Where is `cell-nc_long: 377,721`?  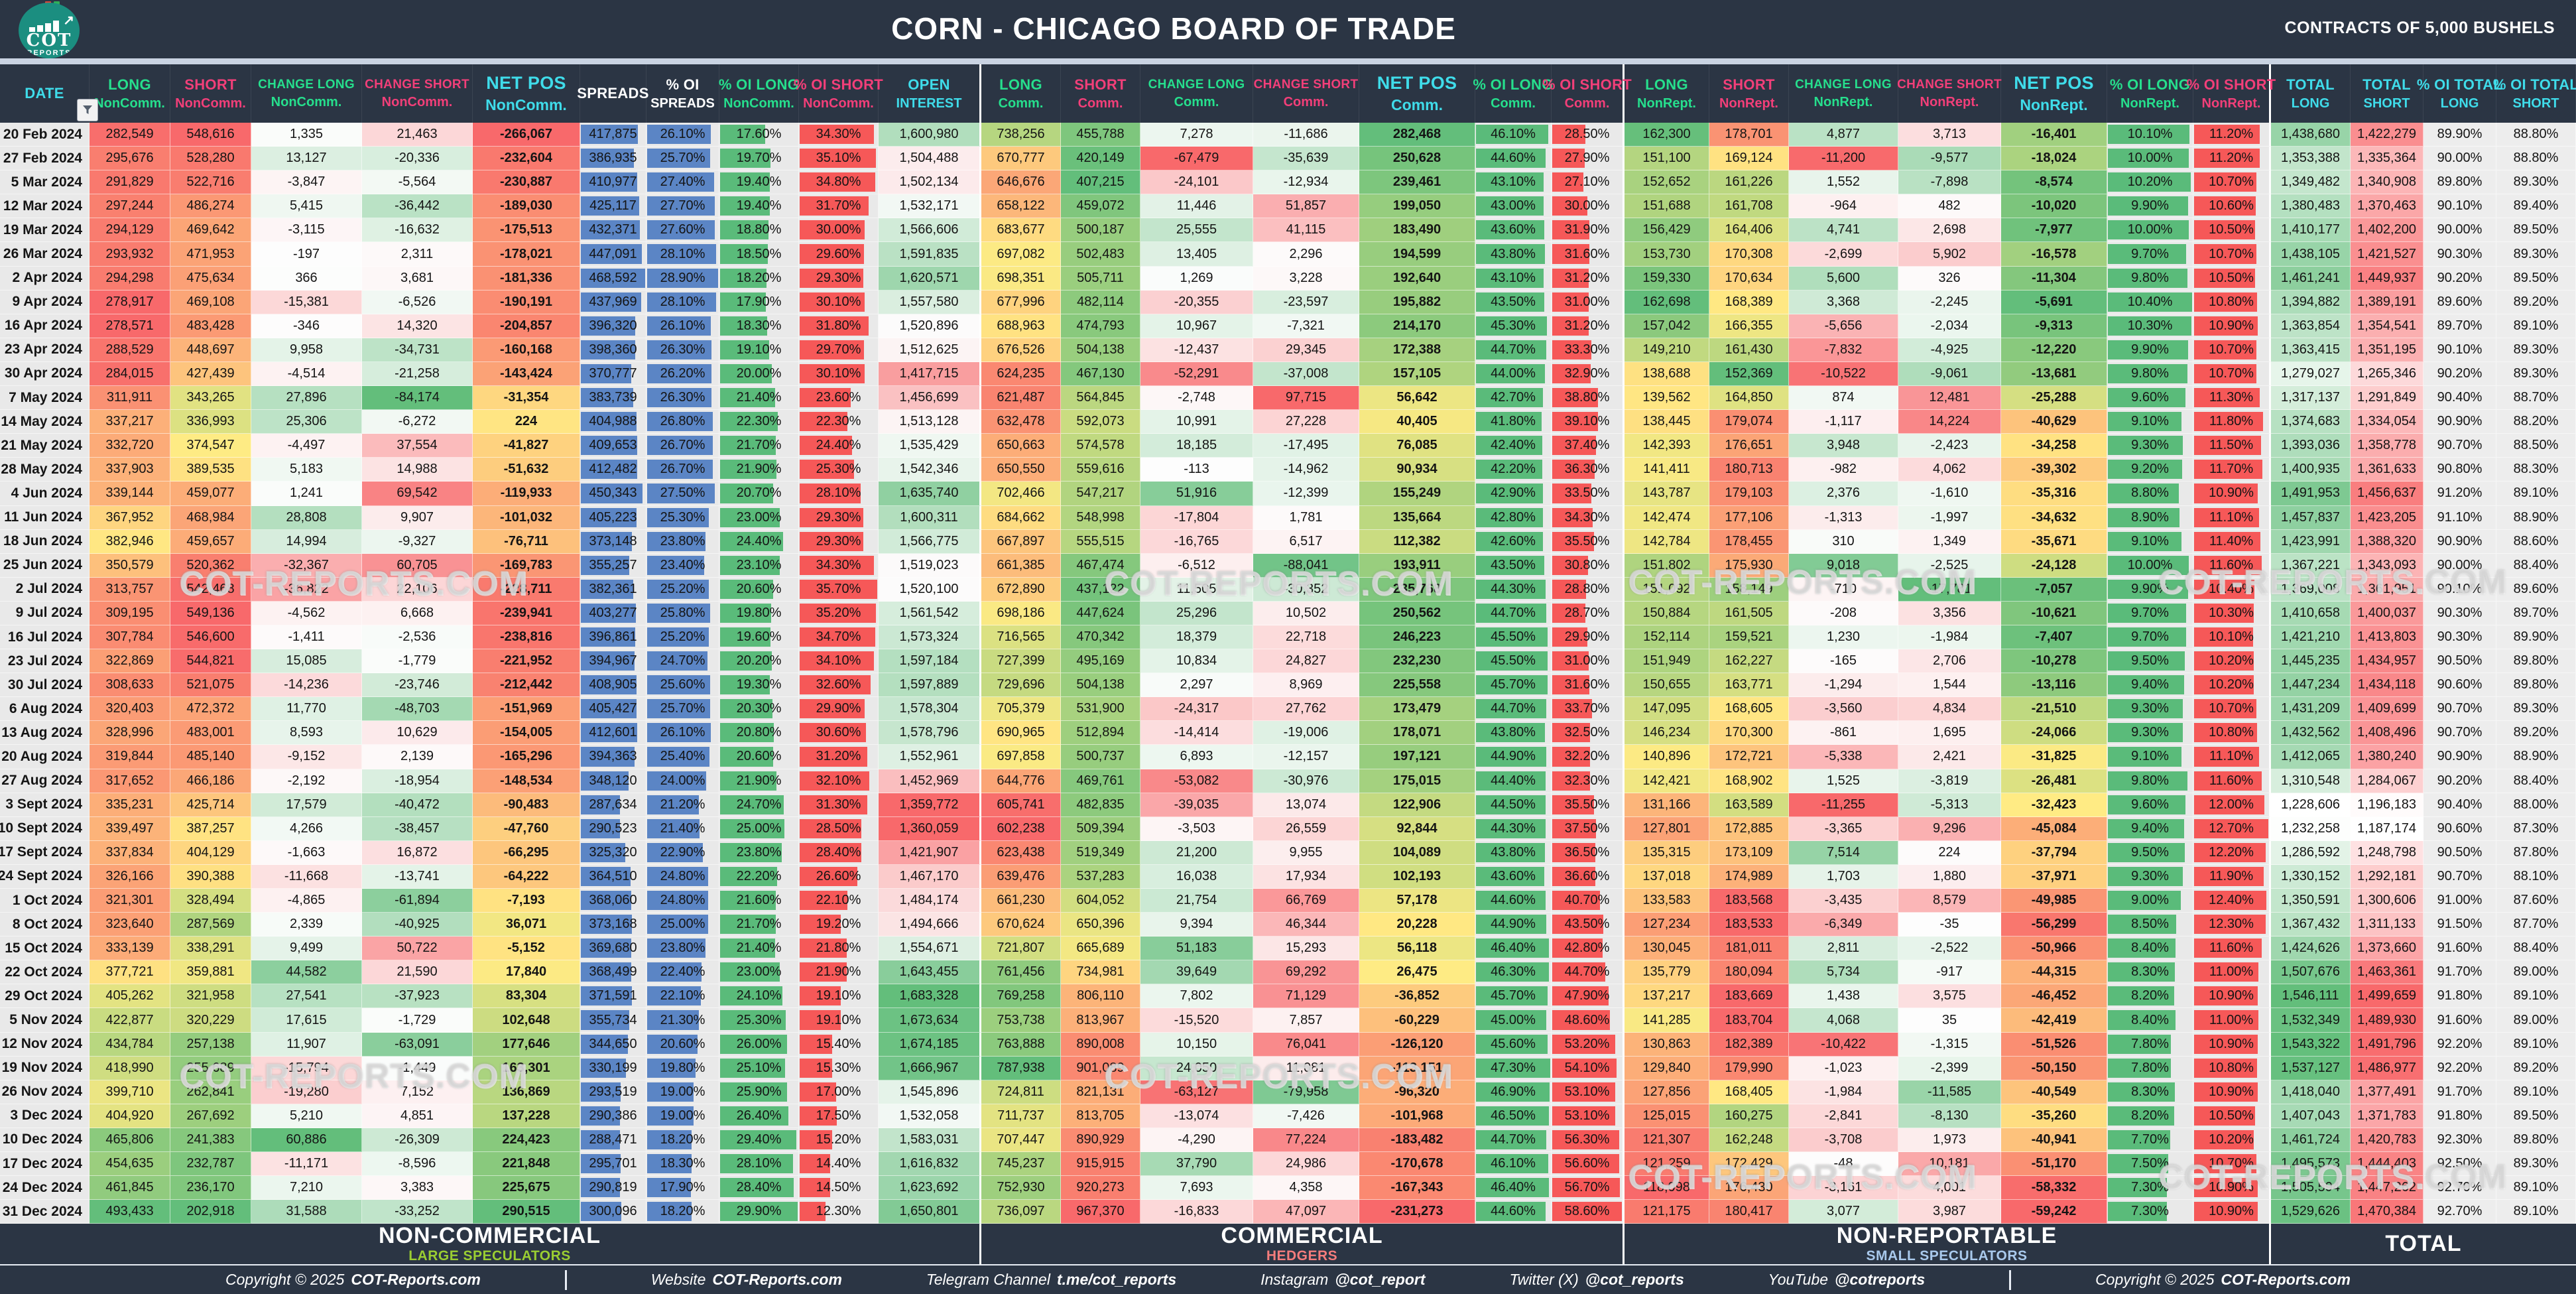 cell-nc_long: 377,721 is located at coordinates (130, 972).